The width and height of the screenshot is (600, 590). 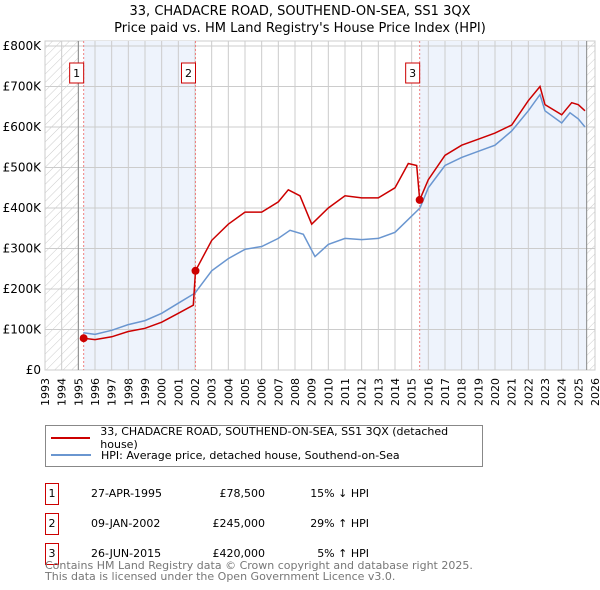 I want to click on x-tick-label: 2010, so click(x=328, y=392).